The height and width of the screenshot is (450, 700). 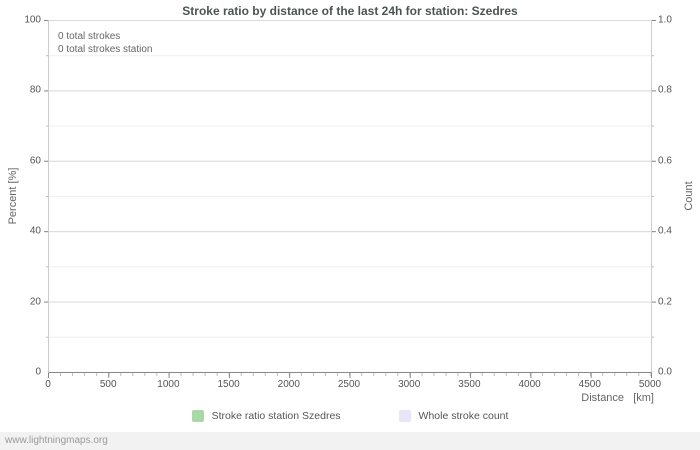 What do you see at coordinates (665, 20) in the screenshot?
I see `y-right-tick: 1.0` at bounding box center [665, 20].